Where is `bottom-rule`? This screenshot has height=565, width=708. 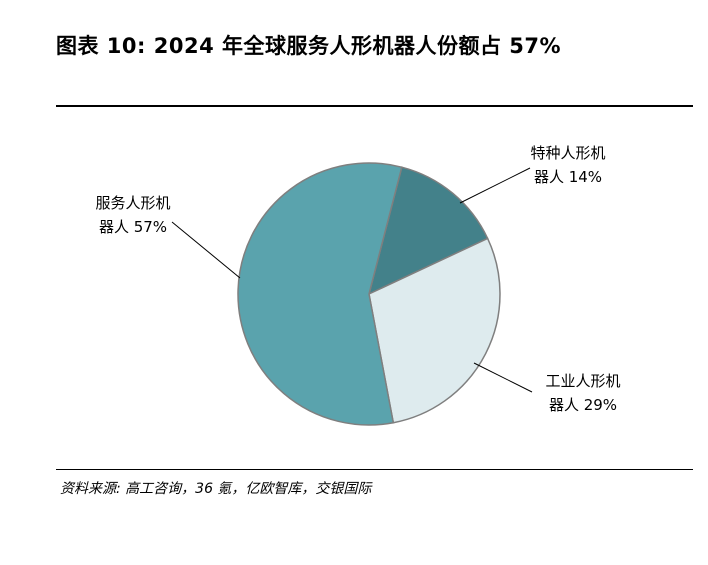 bottom-rule is located at coordinates (374, 469).